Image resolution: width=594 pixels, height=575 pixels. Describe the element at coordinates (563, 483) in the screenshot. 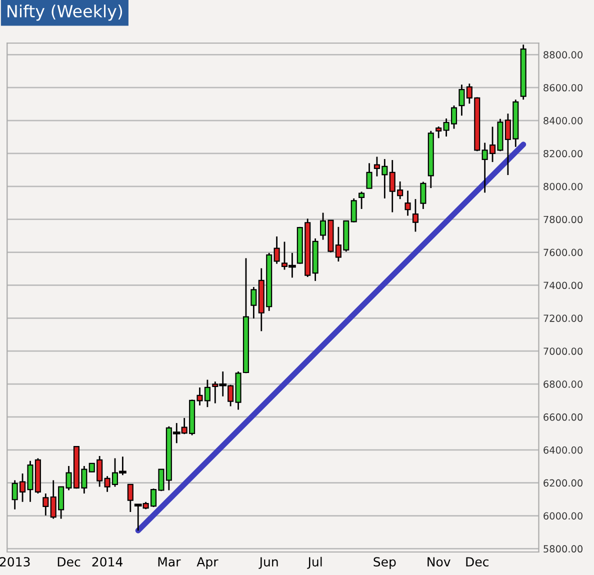

I see `y-tick-label: 6200.00` at that location.